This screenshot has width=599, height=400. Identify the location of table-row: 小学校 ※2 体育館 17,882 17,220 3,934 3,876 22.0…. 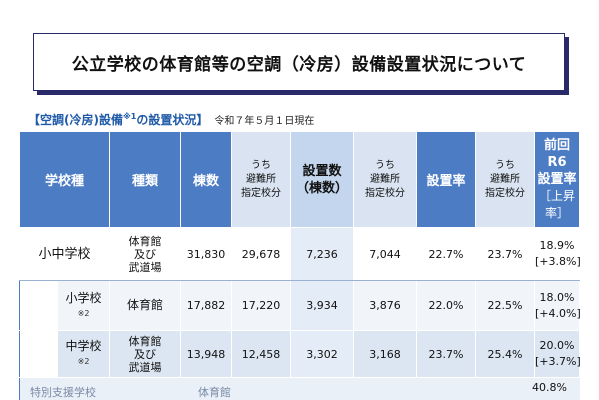
(300, 305).